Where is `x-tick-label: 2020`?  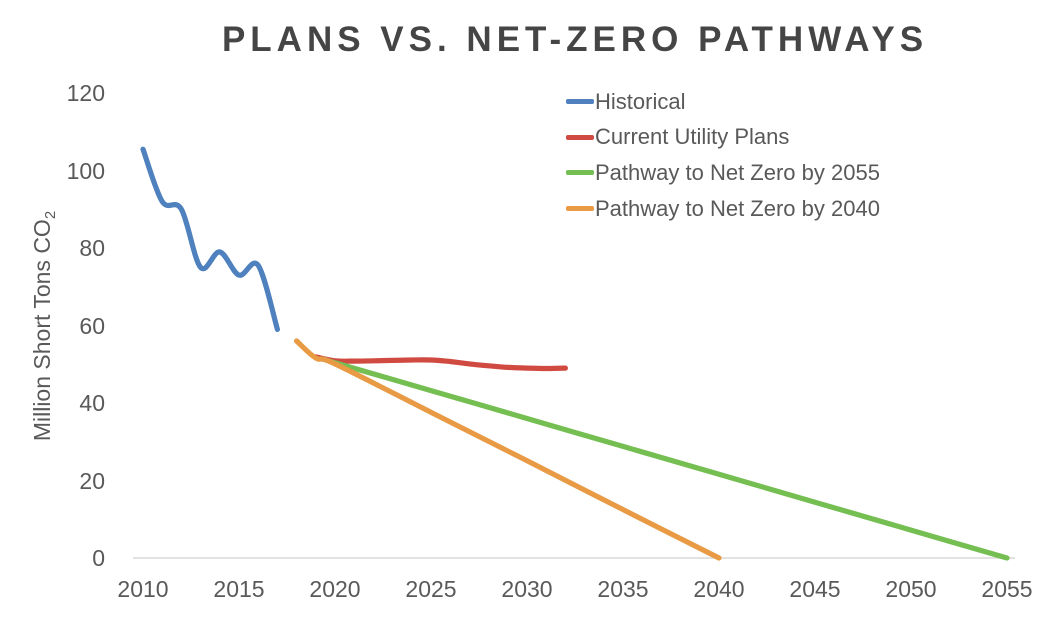 x-tick-label: 2020 is located at coordinates (335, 589).